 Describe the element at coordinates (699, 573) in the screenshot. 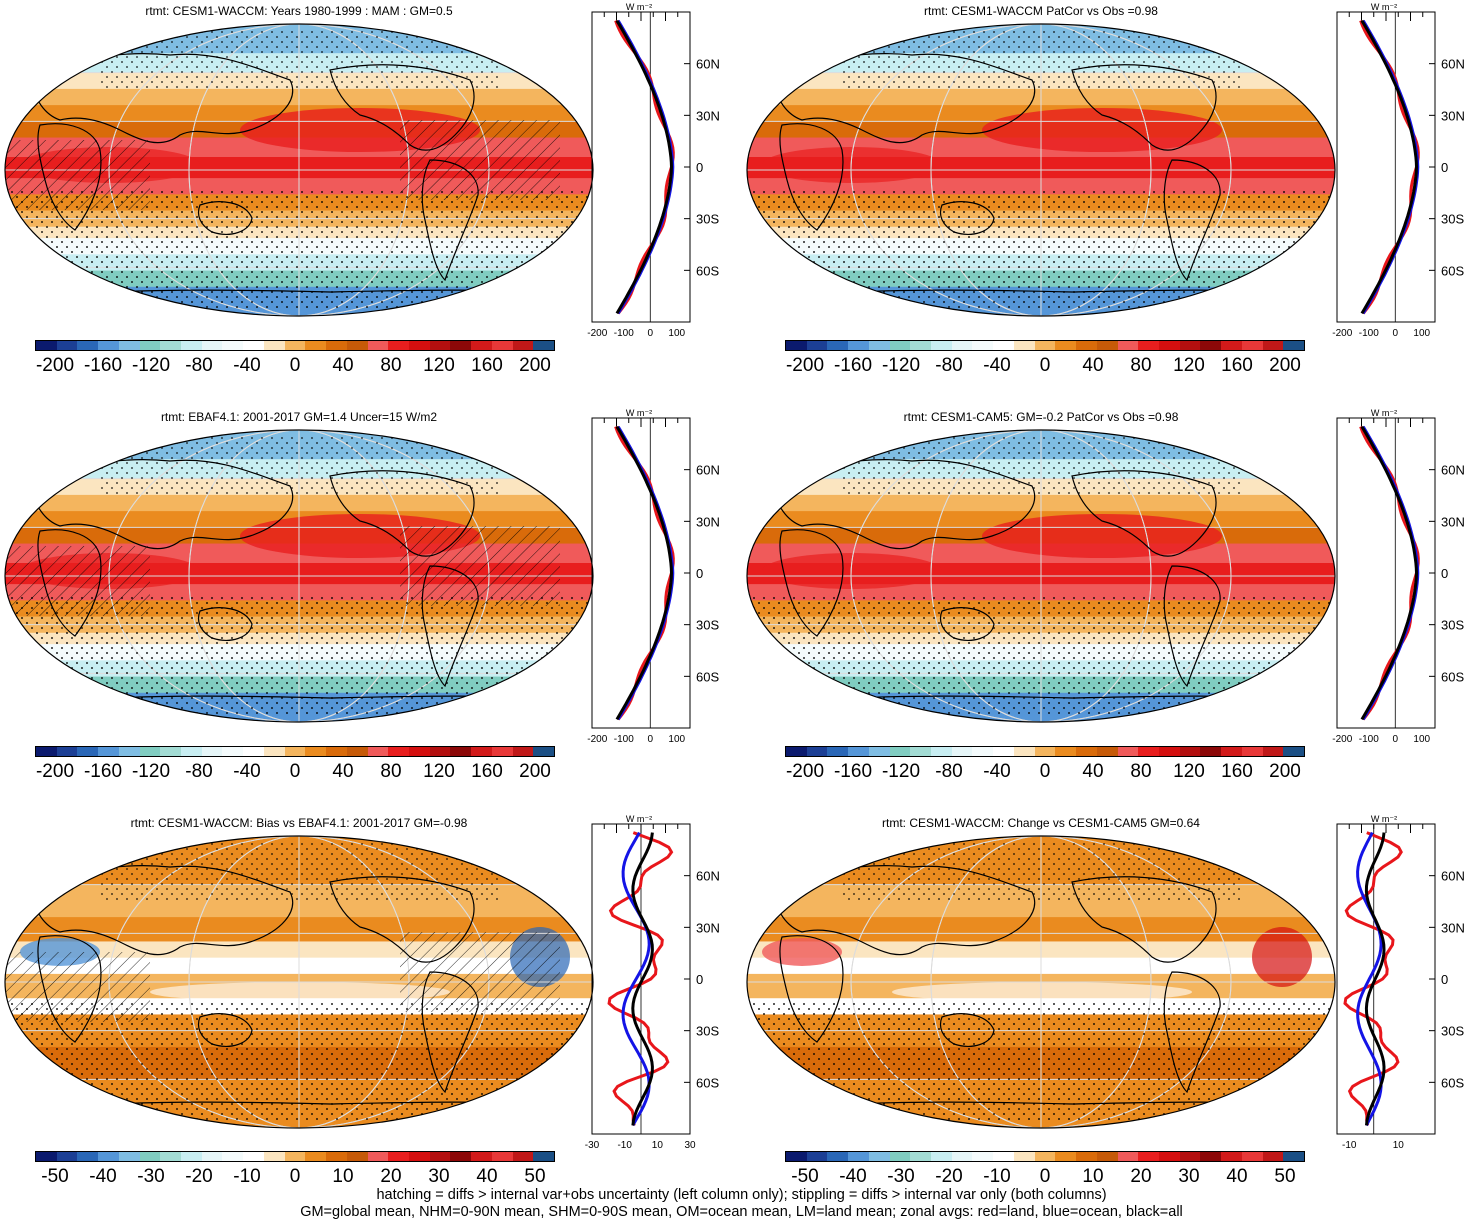

I see `zonal-lat-label: 0` at that location.